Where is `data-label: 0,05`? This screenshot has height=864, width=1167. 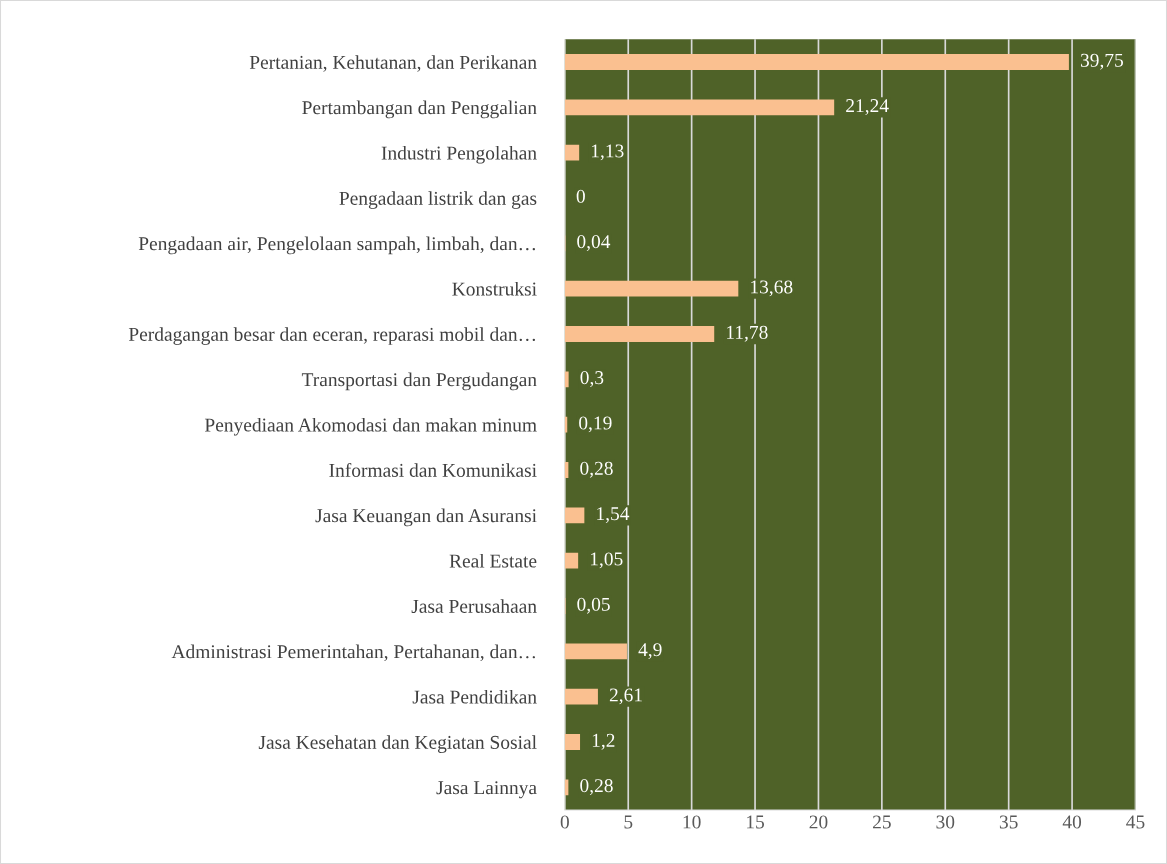 data-label: 0,05 is located at coordinates (593, 605).